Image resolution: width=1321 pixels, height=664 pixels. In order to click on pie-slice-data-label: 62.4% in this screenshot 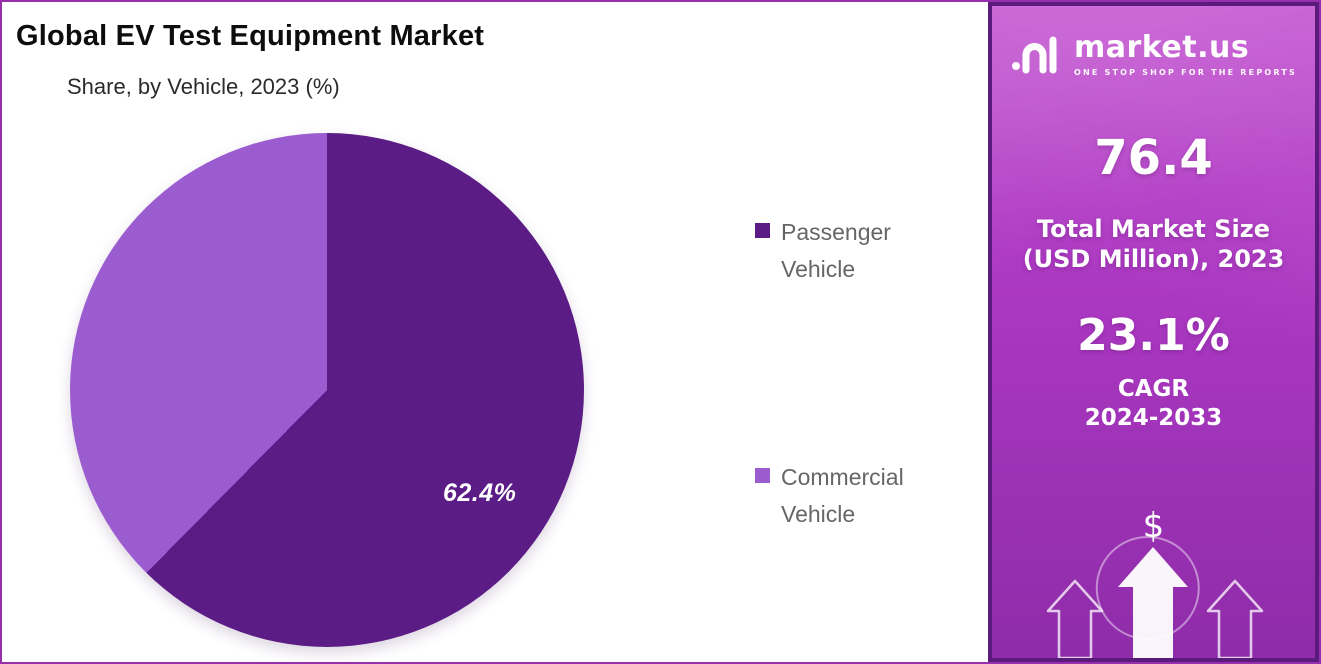, I will do `click(480, 493)`.